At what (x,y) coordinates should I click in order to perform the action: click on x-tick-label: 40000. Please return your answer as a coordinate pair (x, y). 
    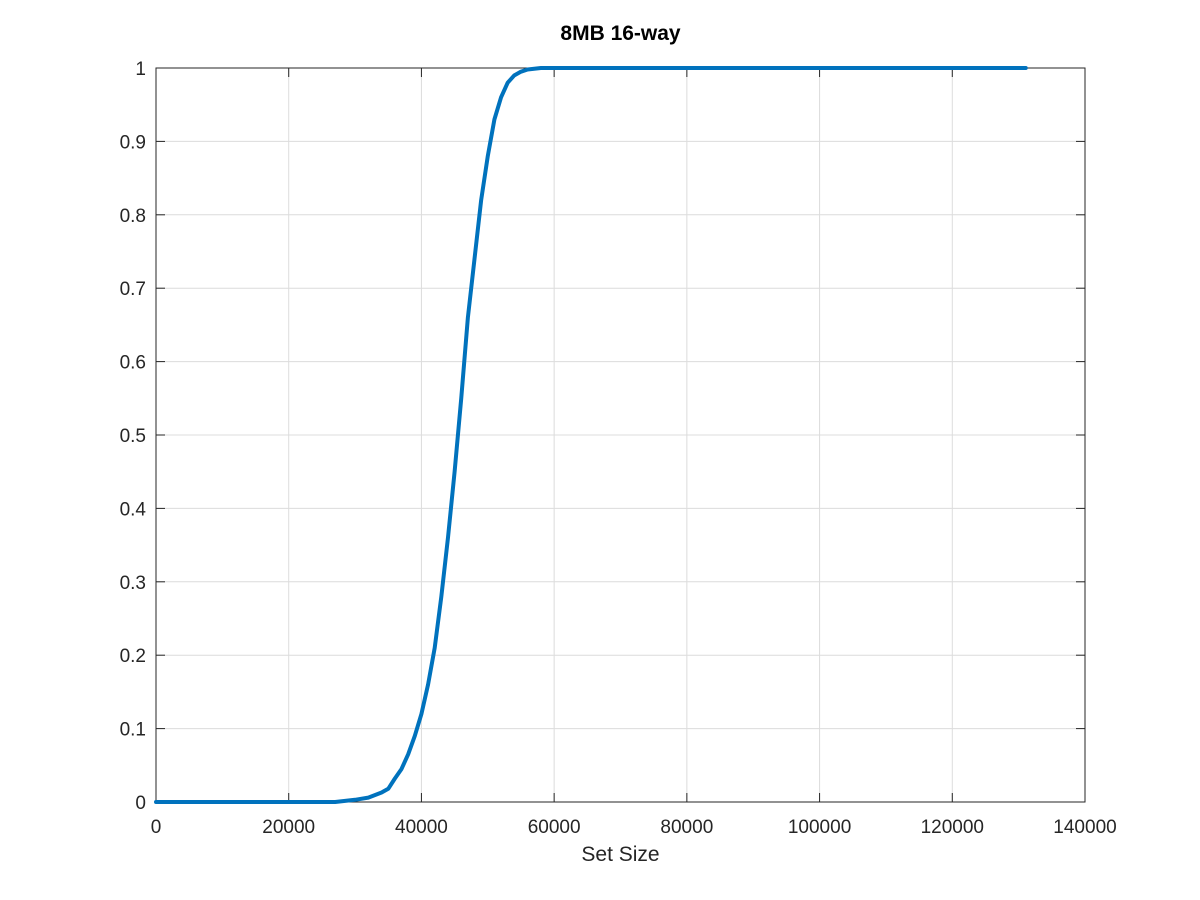
    Looking at the image, I should click on (421, 827).